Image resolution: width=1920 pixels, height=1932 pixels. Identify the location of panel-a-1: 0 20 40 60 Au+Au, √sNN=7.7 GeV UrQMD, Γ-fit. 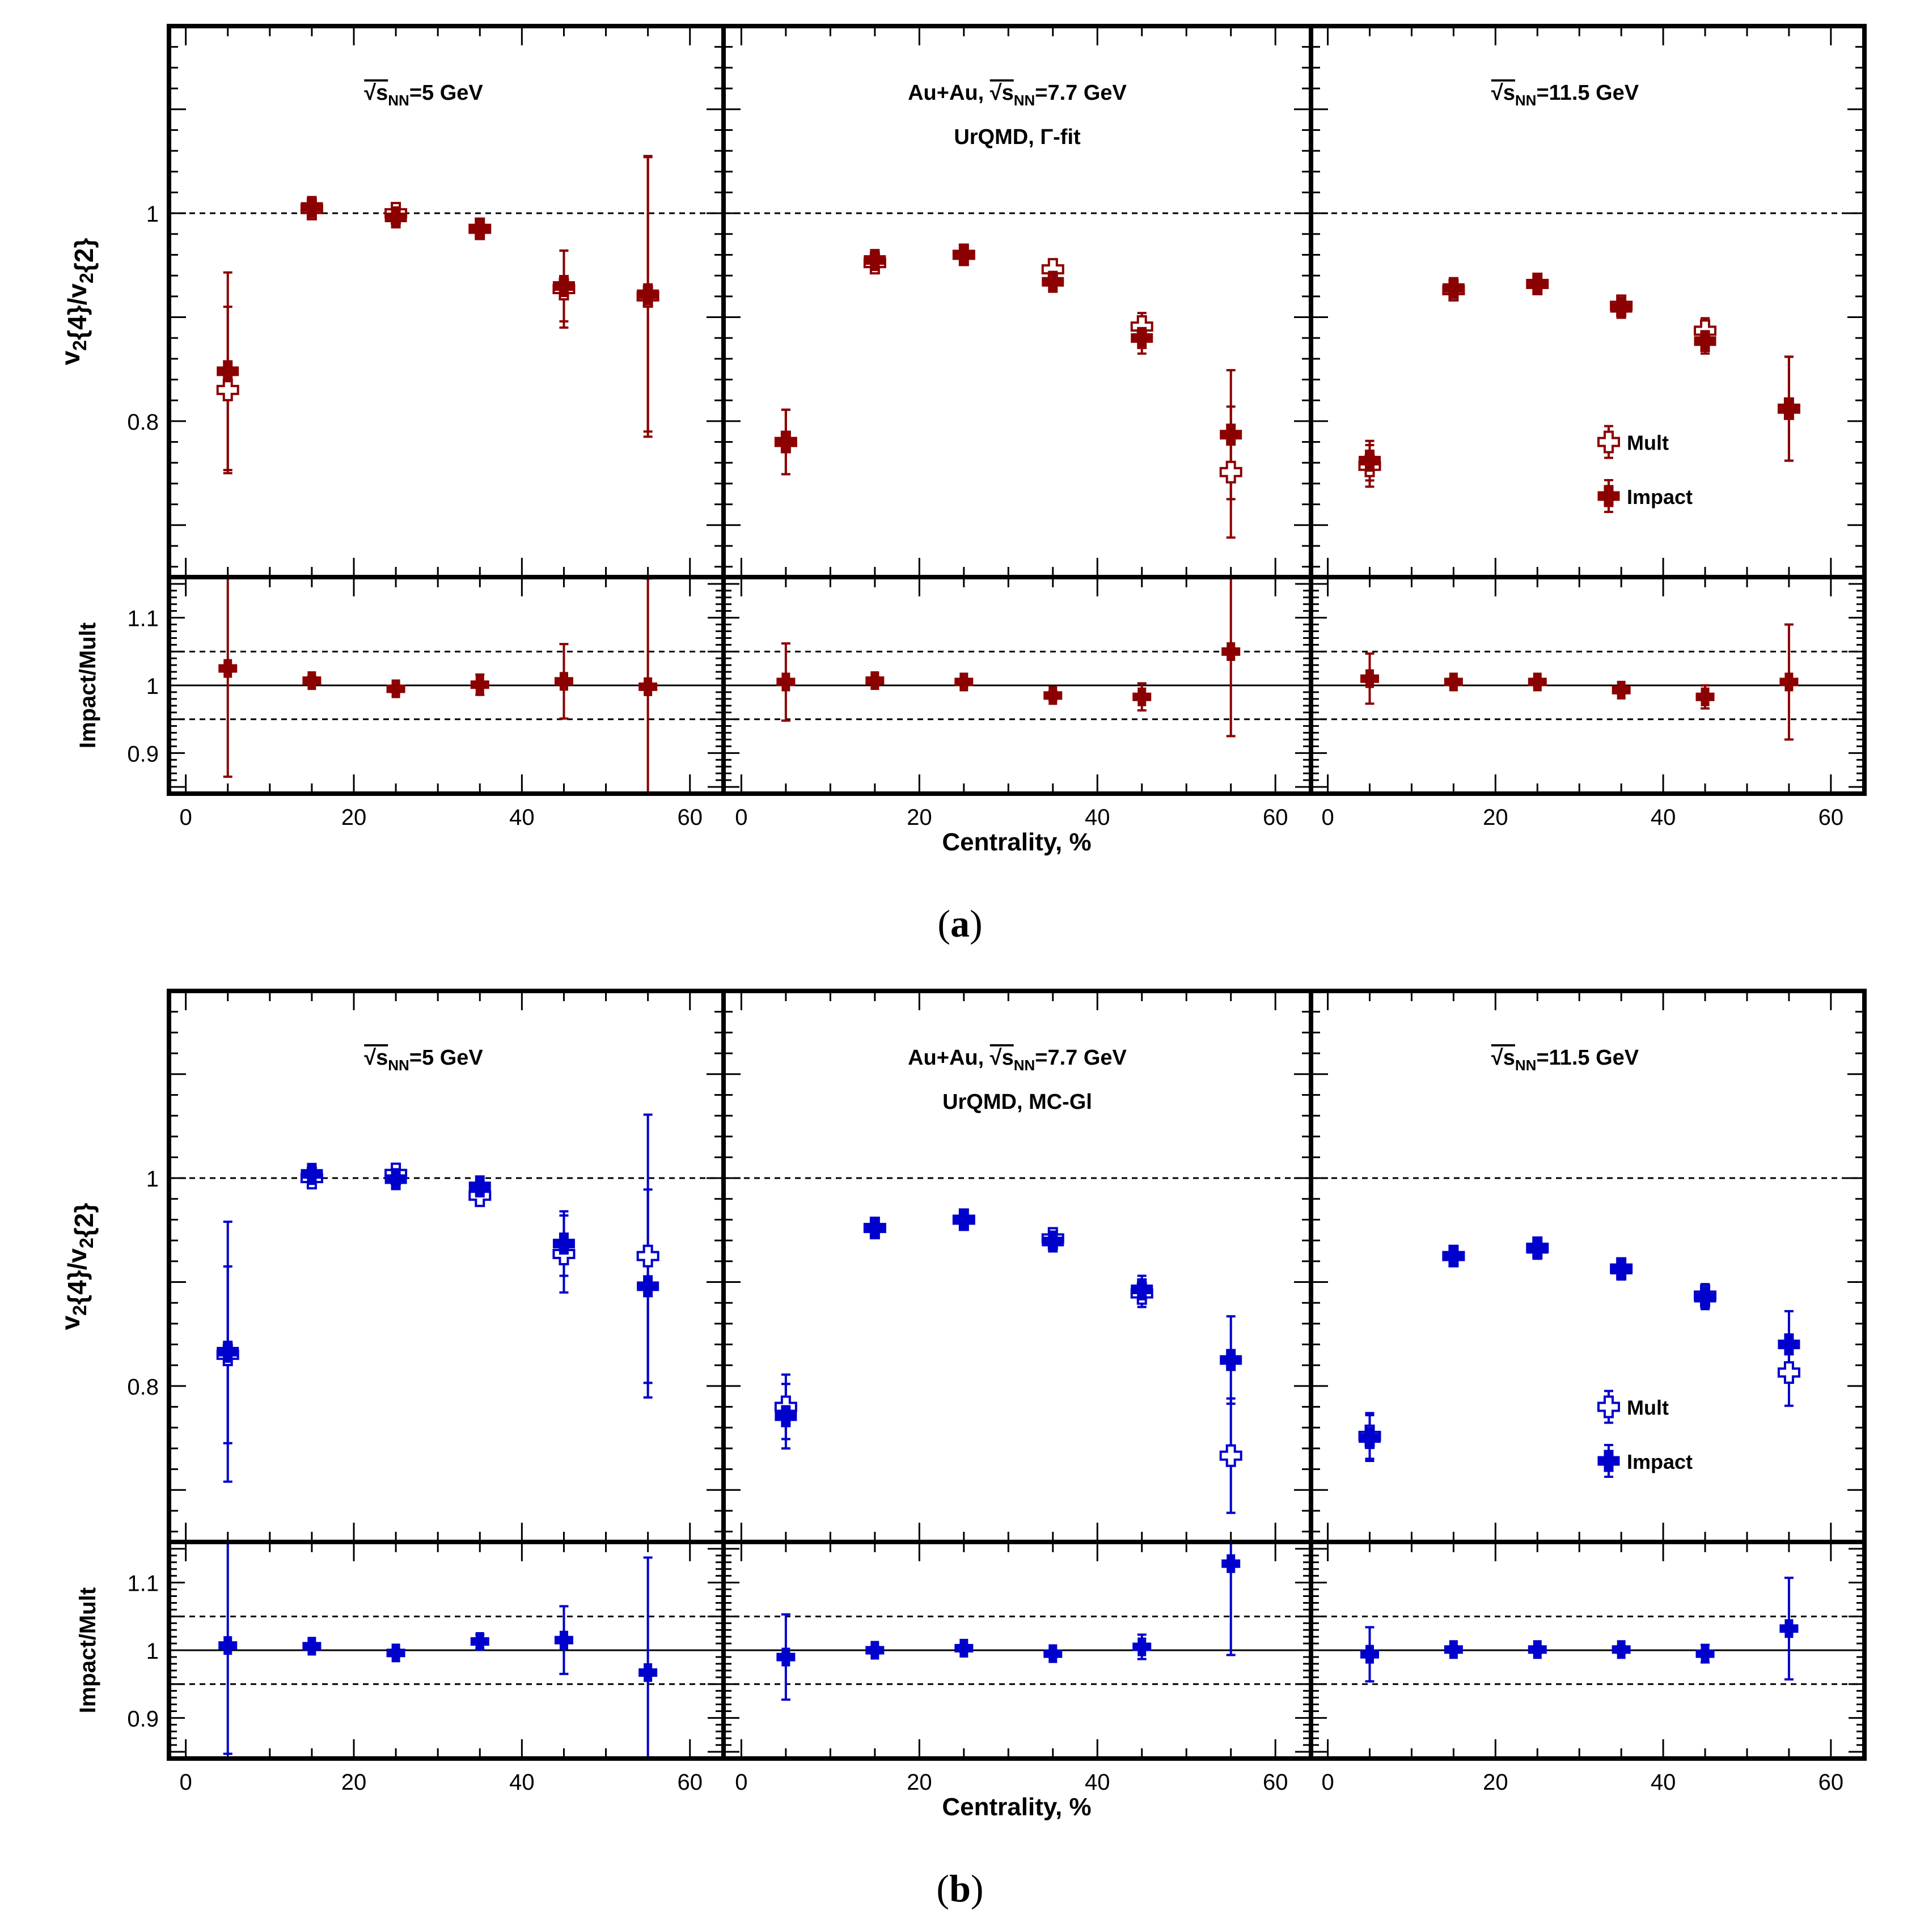
(1017, 427).